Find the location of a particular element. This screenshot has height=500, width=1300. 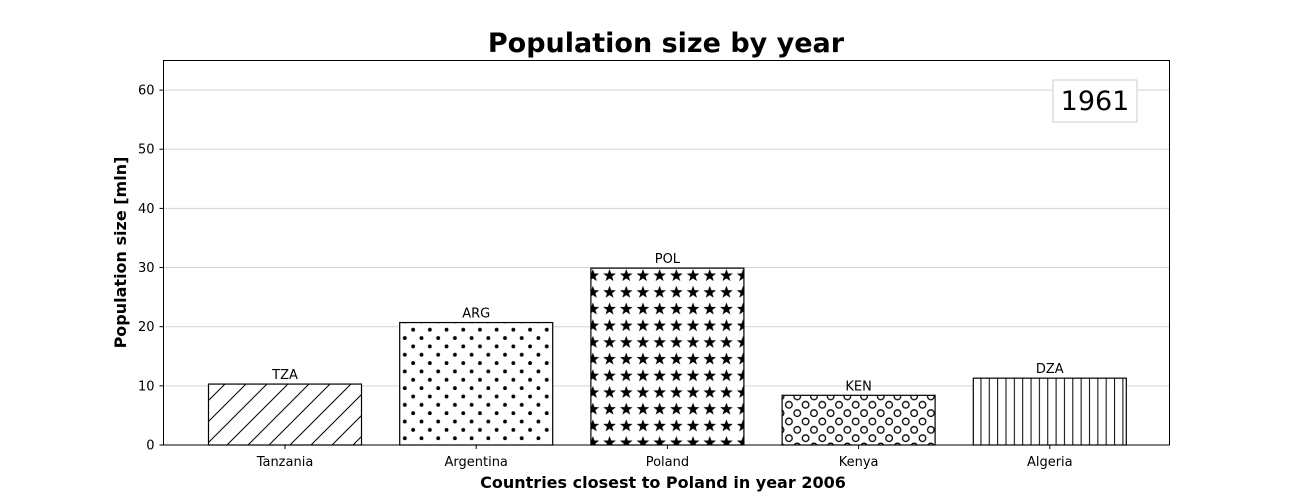

year-annotation: 1961 is located at coordinates (1095, 101).